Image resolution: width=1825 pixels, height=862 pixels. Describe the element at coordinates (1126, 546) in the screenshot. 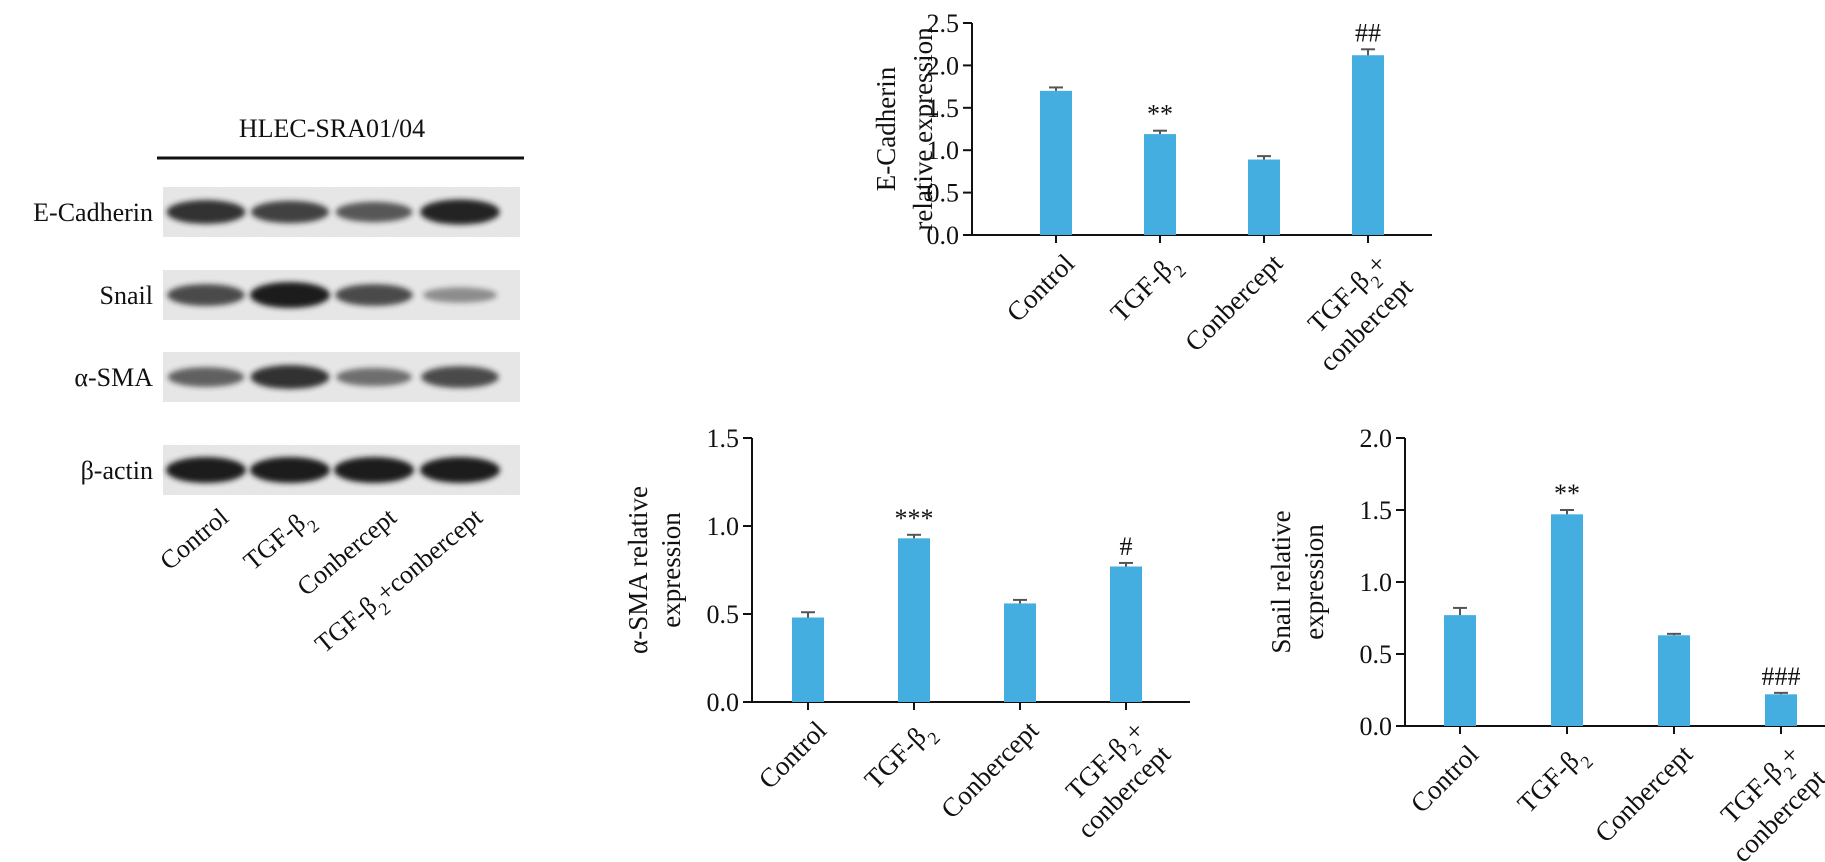

I see `significance-marker: #` at that location.